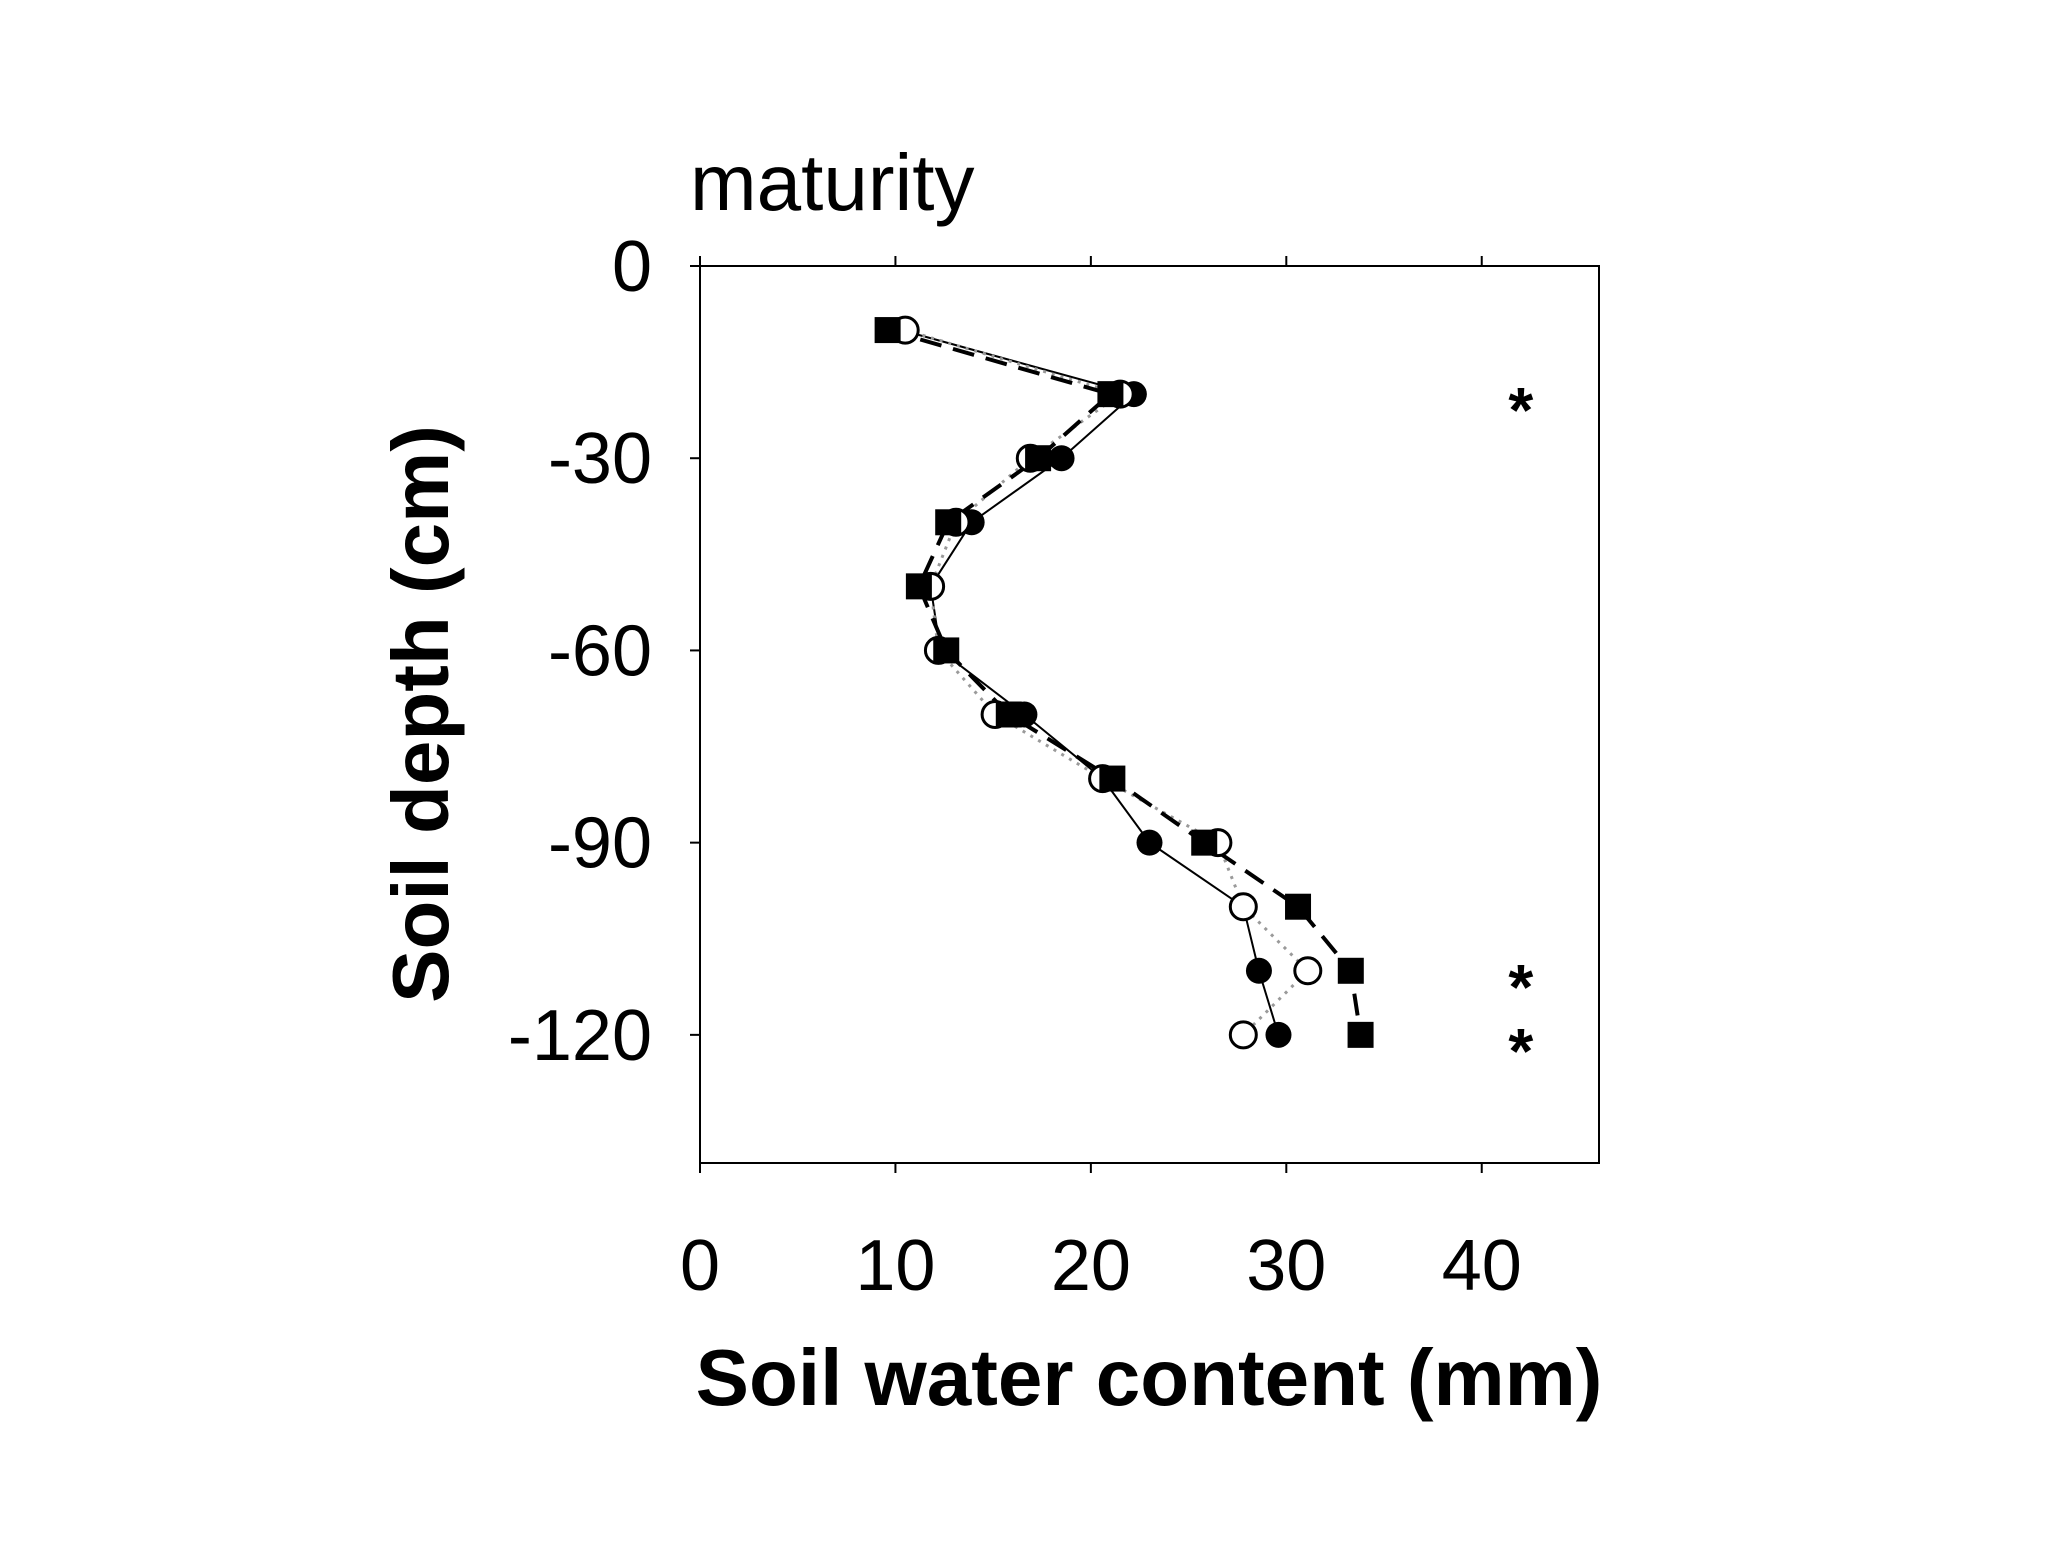  Describe the element at coordinates (1124, 682) in the screenshot. I see `series-markers` at that location.